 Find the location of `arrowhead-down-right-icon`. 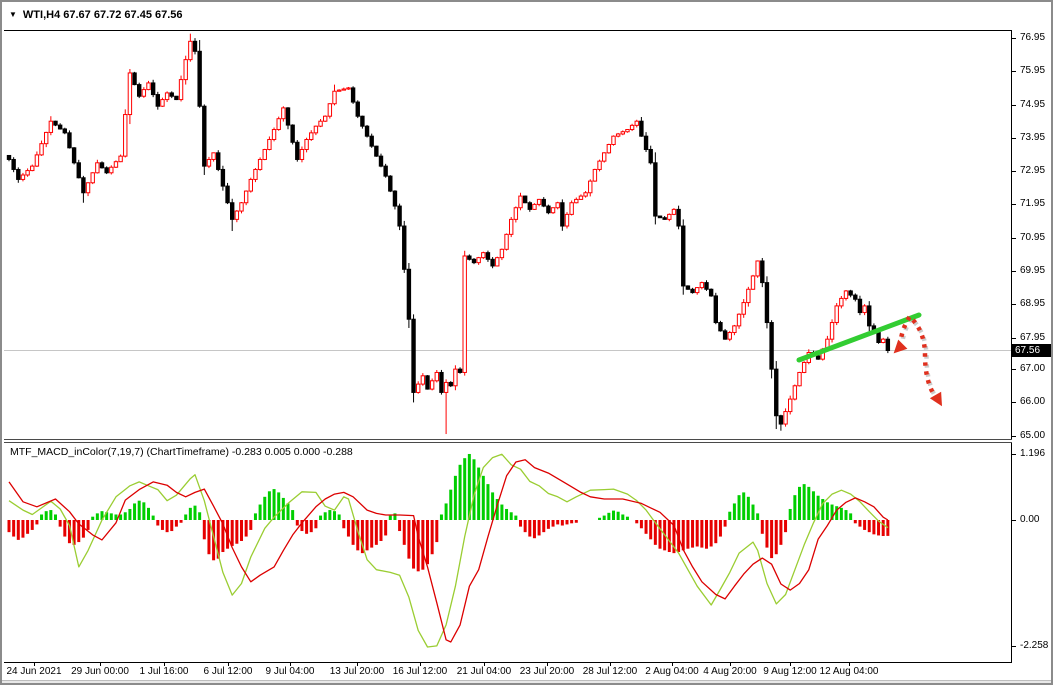

arrowhead-down-right-icon is located at coordinates (935, 399).